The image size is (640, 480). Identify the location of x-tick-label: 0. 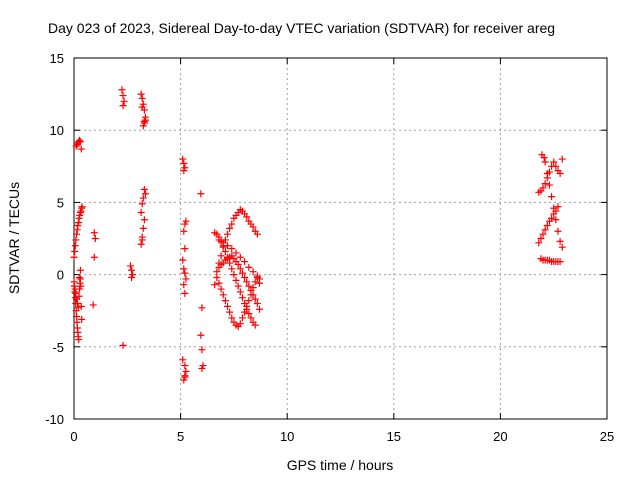
(73, 436).